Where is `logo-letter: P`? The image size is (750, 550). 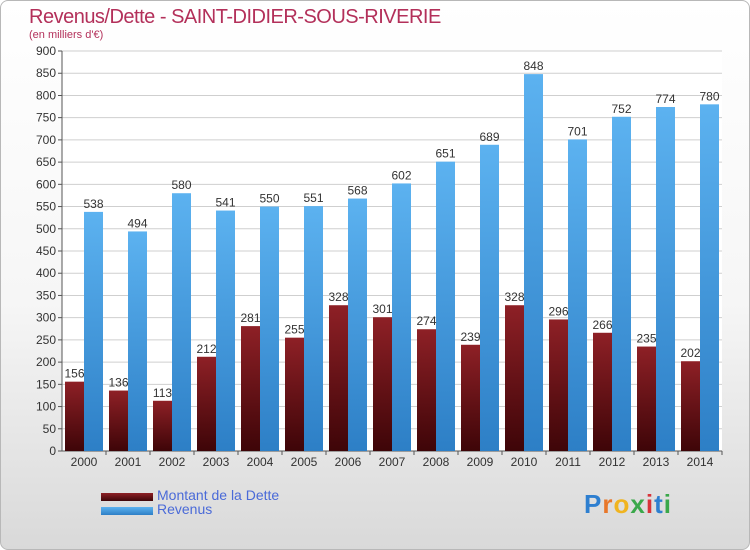
logo-letter: P is located at coordinates (593, 504).